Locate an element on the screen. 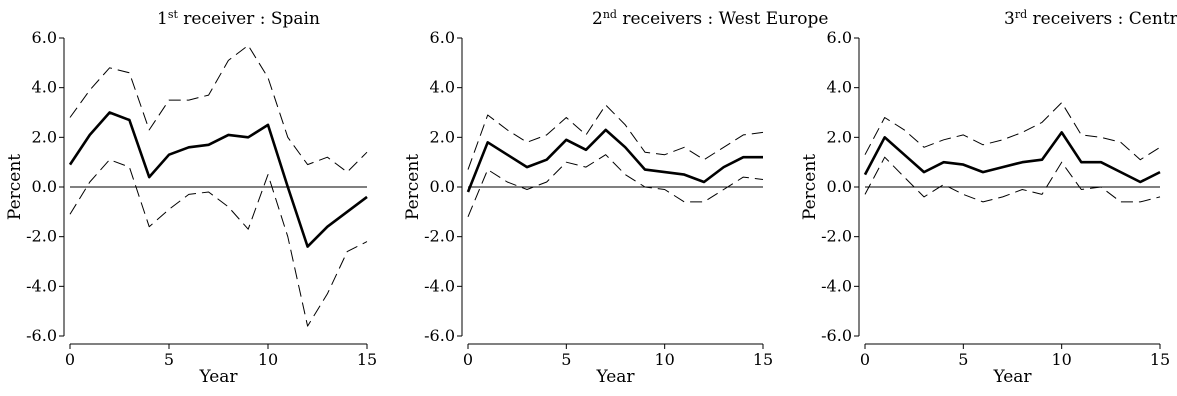 The width and height of the screenshot is (1177, 396). title-text: receiver : Spain is located at coordinates (249, 19).